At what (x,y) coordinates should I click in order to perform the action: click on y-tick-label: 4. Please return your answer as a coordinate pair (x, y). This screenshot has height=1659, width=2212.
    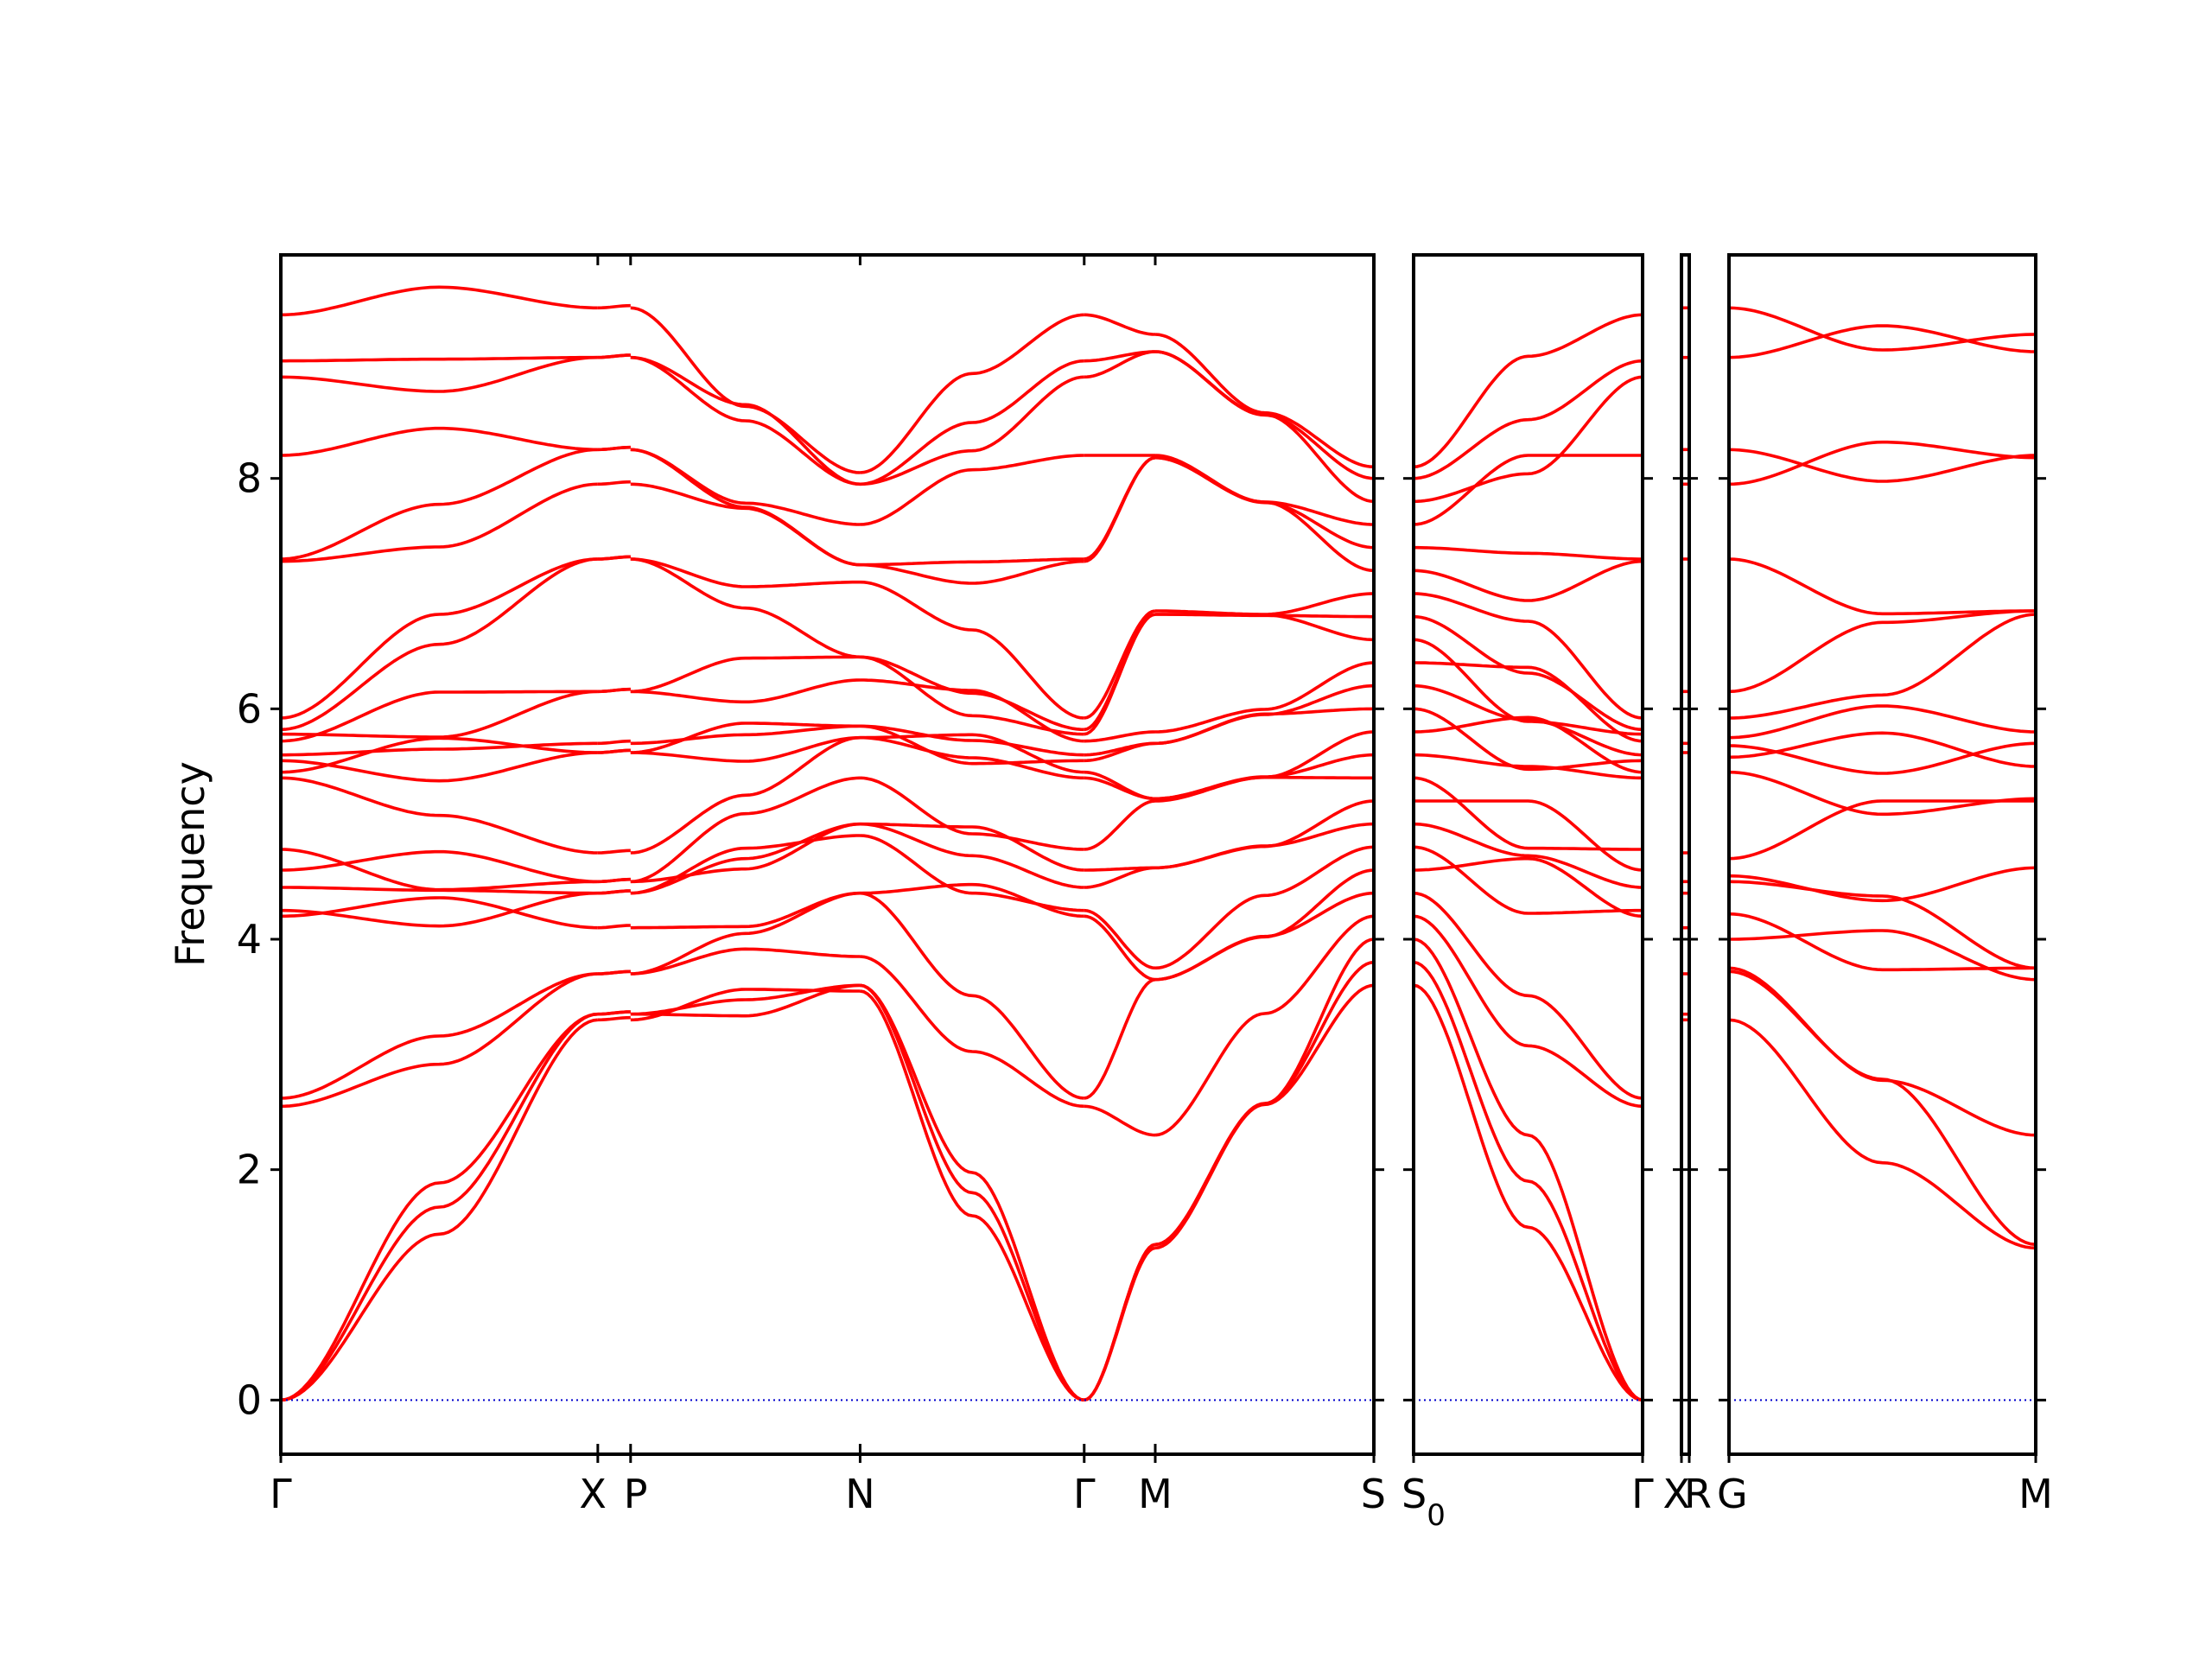
    Looking at the image, I should click on (249, 940).